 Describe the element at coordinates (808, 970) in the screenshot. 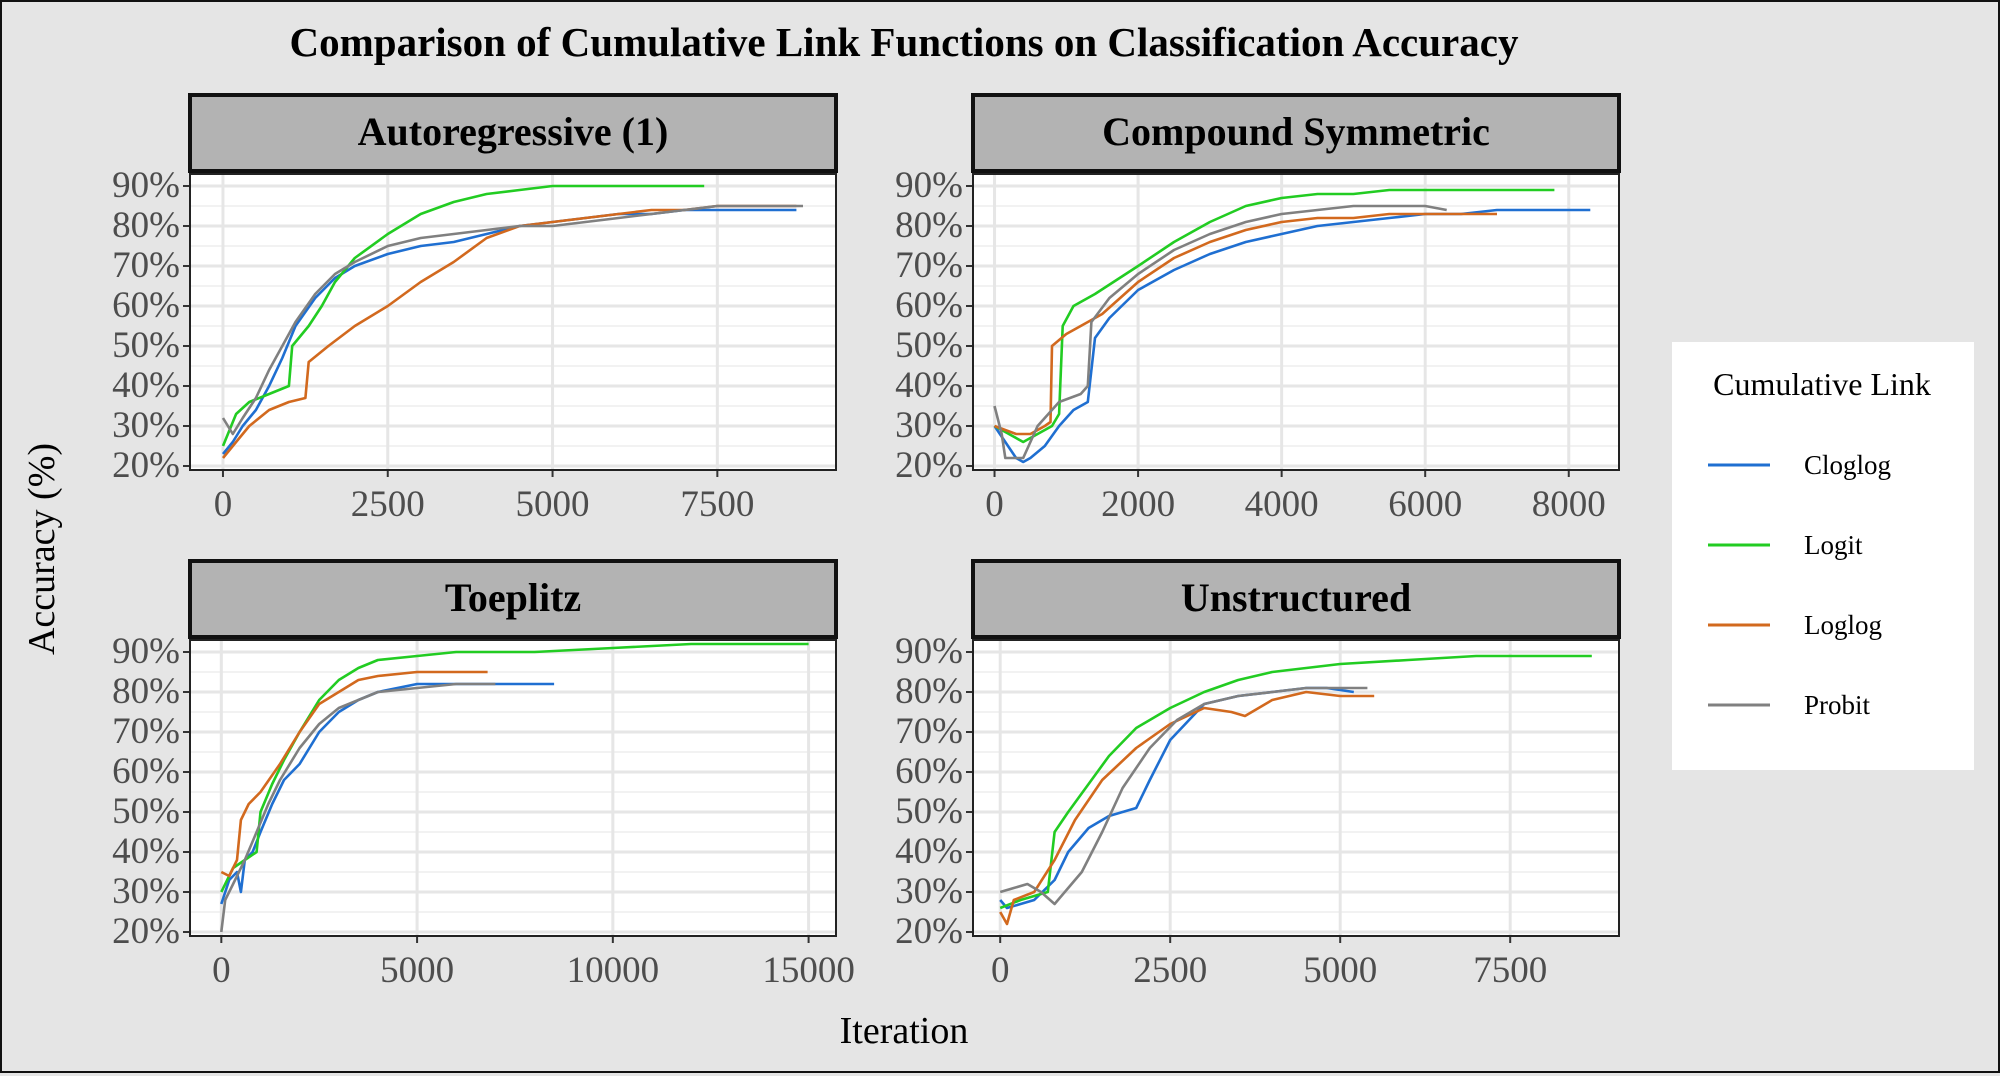

I see `x-tick-label: 15000` at that location.